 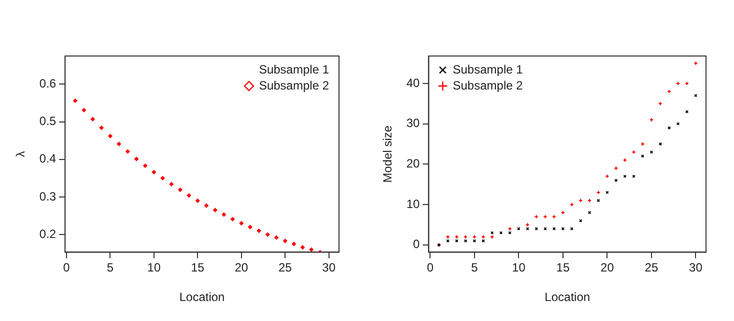 What do you see at coordinates (47, 196) in the screenshot?
I see `y-tick-label: 0.3` at bounding box center [47, 196].